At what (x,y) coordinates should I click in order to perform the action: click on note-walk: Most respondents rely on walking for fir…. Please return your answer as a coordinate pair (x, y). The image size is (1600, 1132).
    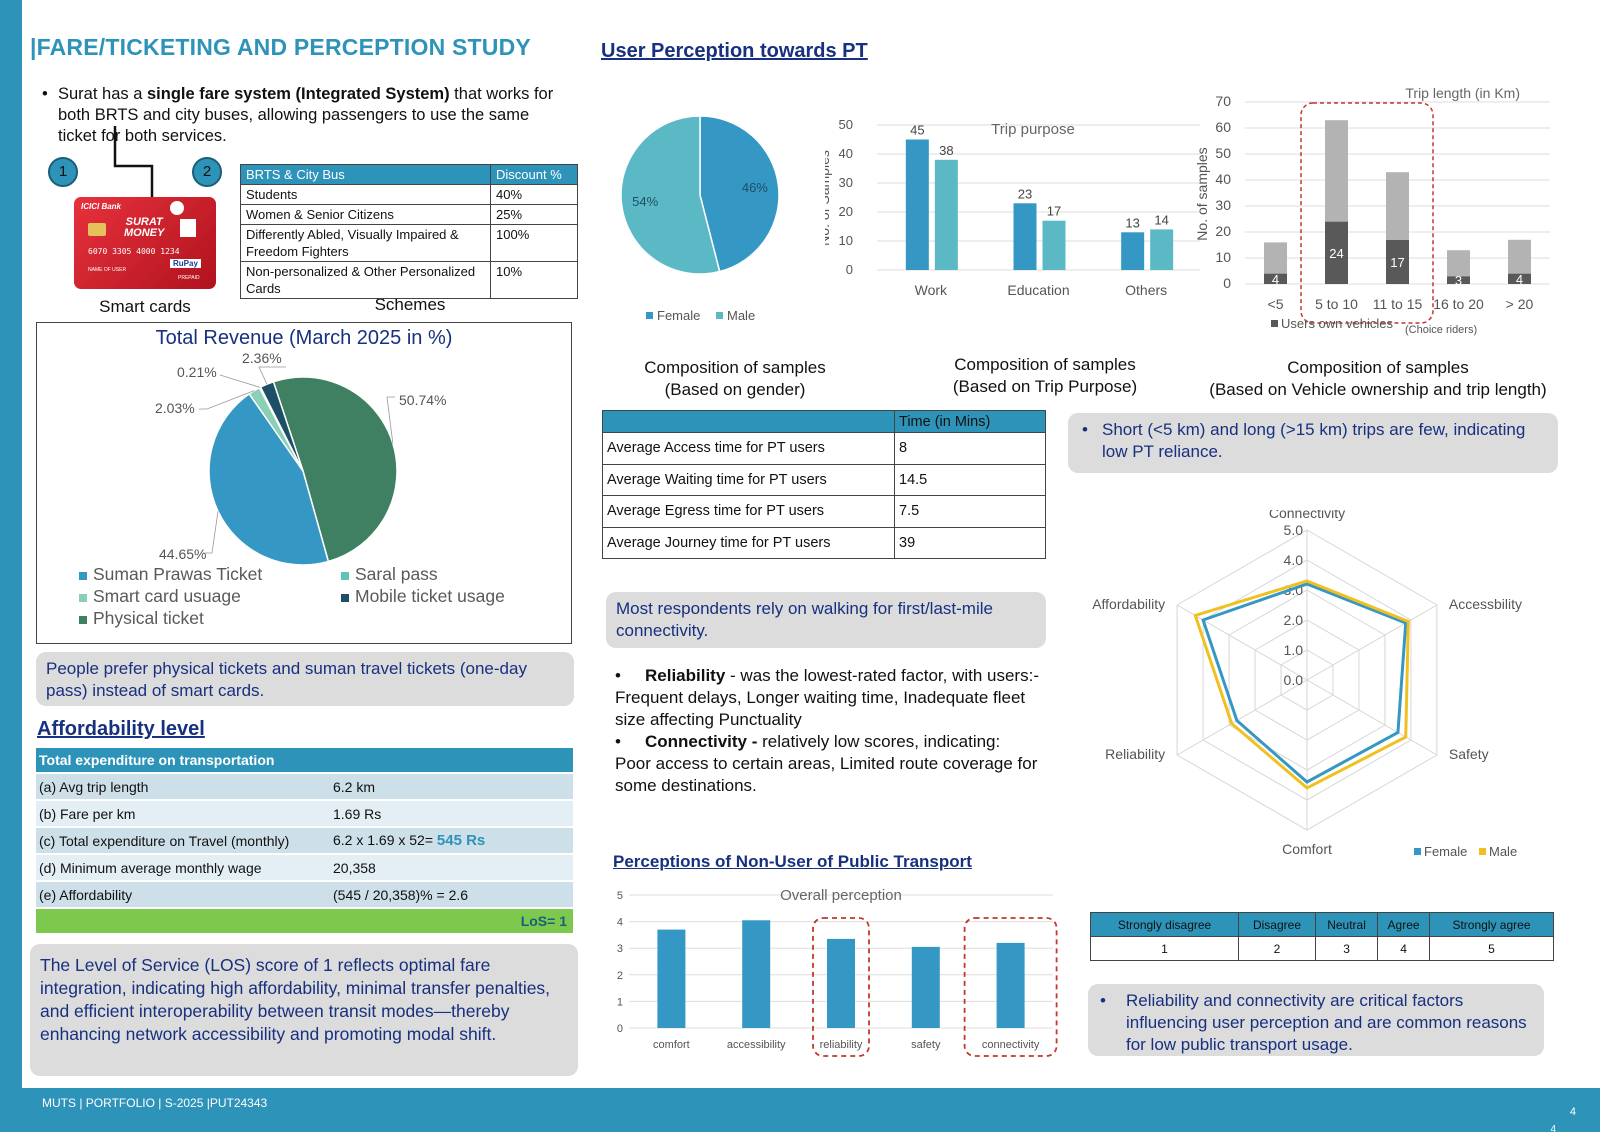
    Looking at the image, I should click on (826, 620).